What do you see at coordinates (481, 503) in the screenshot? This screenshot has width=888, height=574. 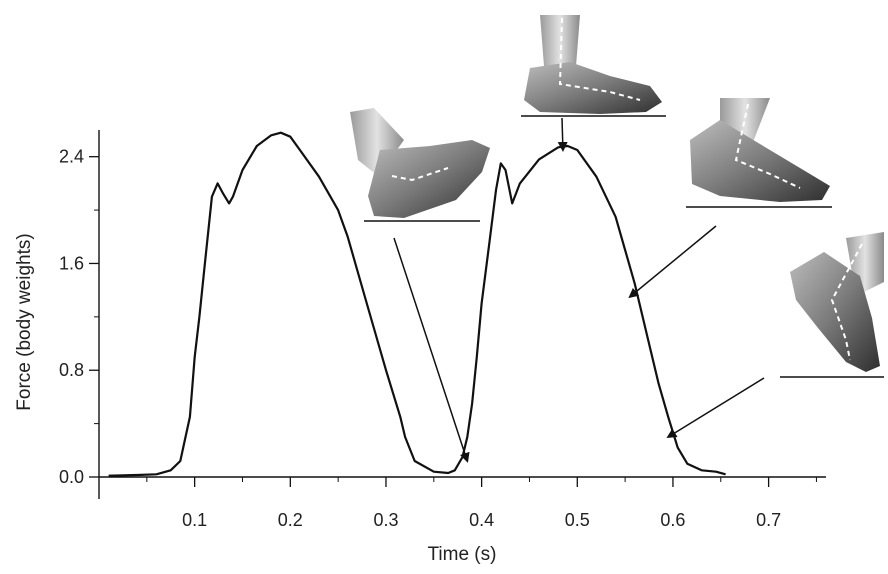 I see `x-axis-ticks: 0.1 0.2 0.3 0.4 0.5 0.6 0.7` at bounding box center [481, 503].